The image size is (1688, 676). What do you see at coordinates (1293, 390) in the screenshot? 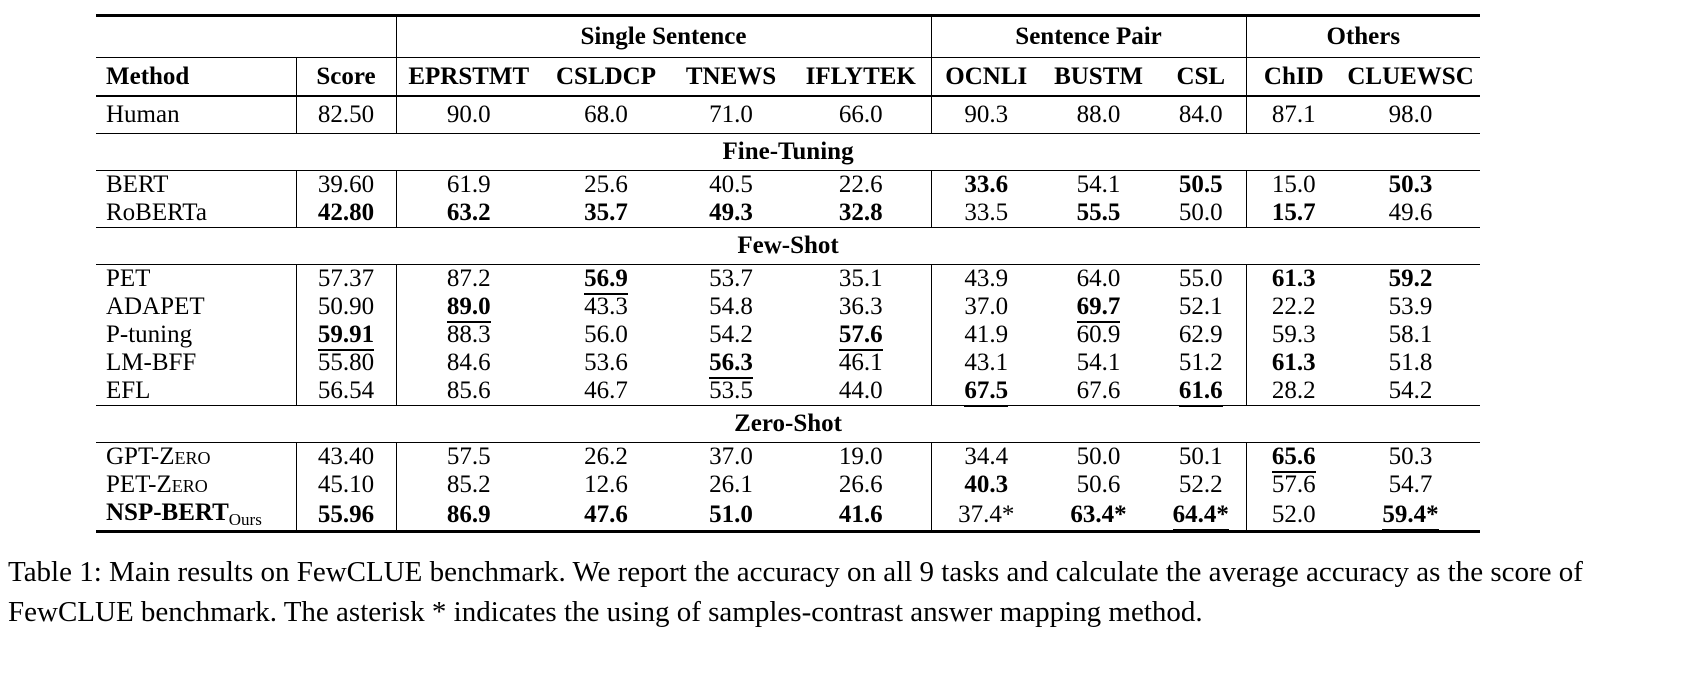
I see `cell-value: 28.2` at bounding box center [1293, 390].